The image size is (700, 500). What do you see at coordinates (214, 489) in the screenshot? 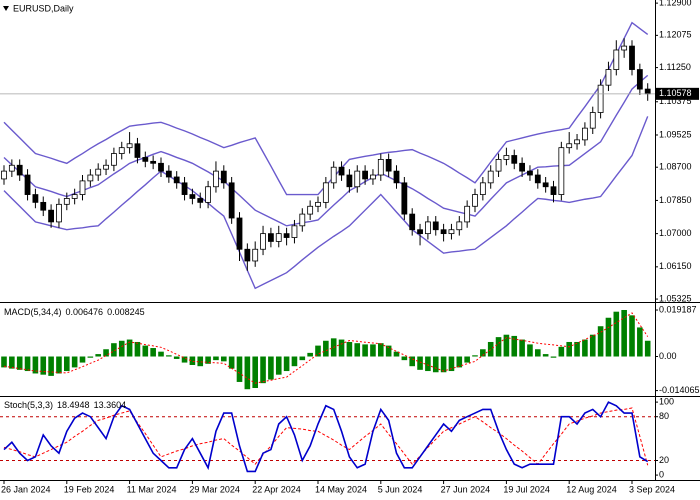
I see `x-tick-label: 29 Mar 2024` at bounding box center [214, 489].